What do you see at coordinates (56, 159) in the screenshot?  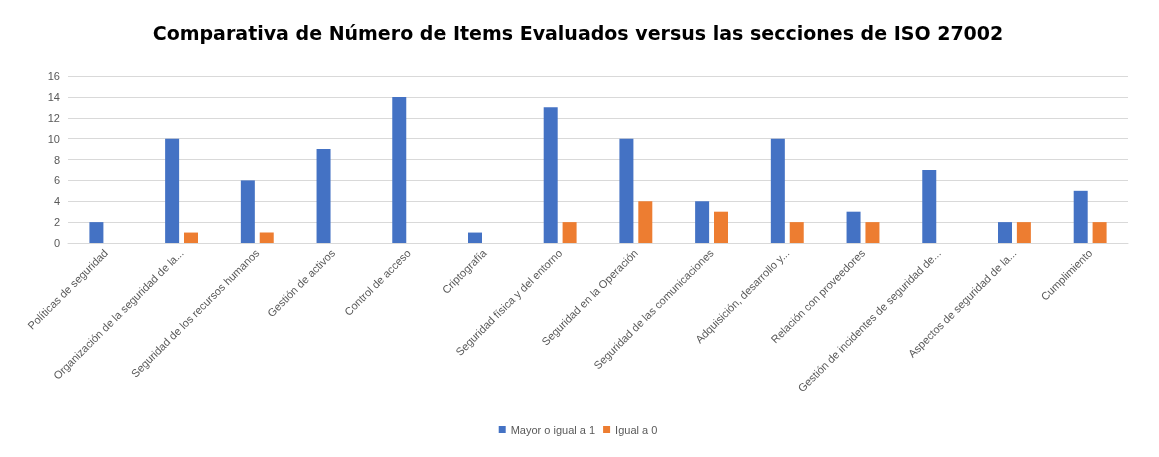 I see `y-tick-label: 8` at bounding box center [56, 159].